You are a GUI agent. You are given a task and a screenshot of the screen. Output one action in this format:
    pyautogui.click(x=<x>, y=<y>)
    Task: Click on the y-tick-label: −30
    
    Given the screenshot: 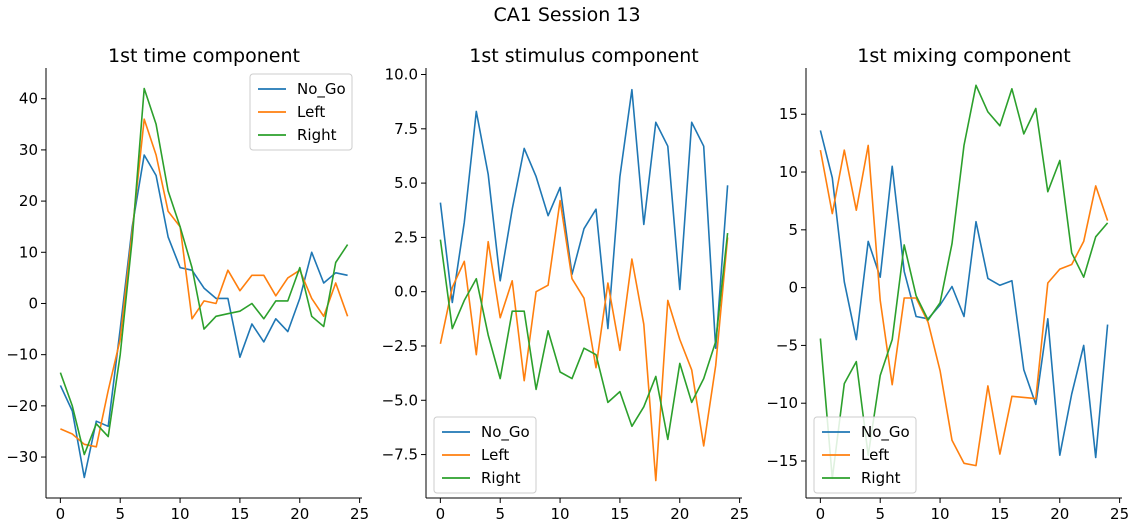 What is the action you would take?
    pyautogui.click(x=22, y=457)
    